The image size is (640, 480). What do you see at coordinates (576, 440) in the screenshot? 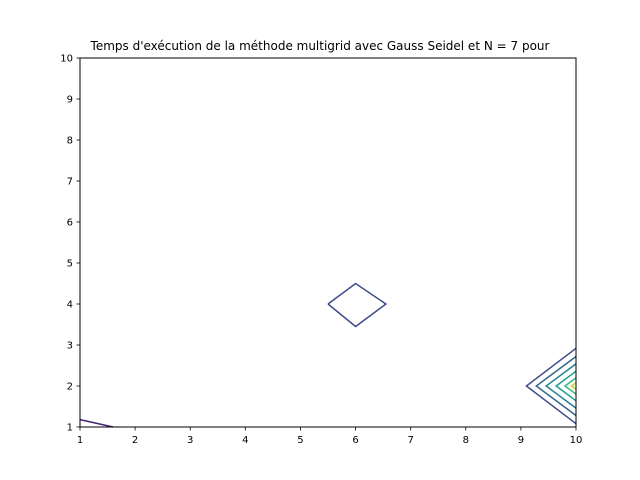
I see `x-tick-label: 10` at bounding box center [576, 440].